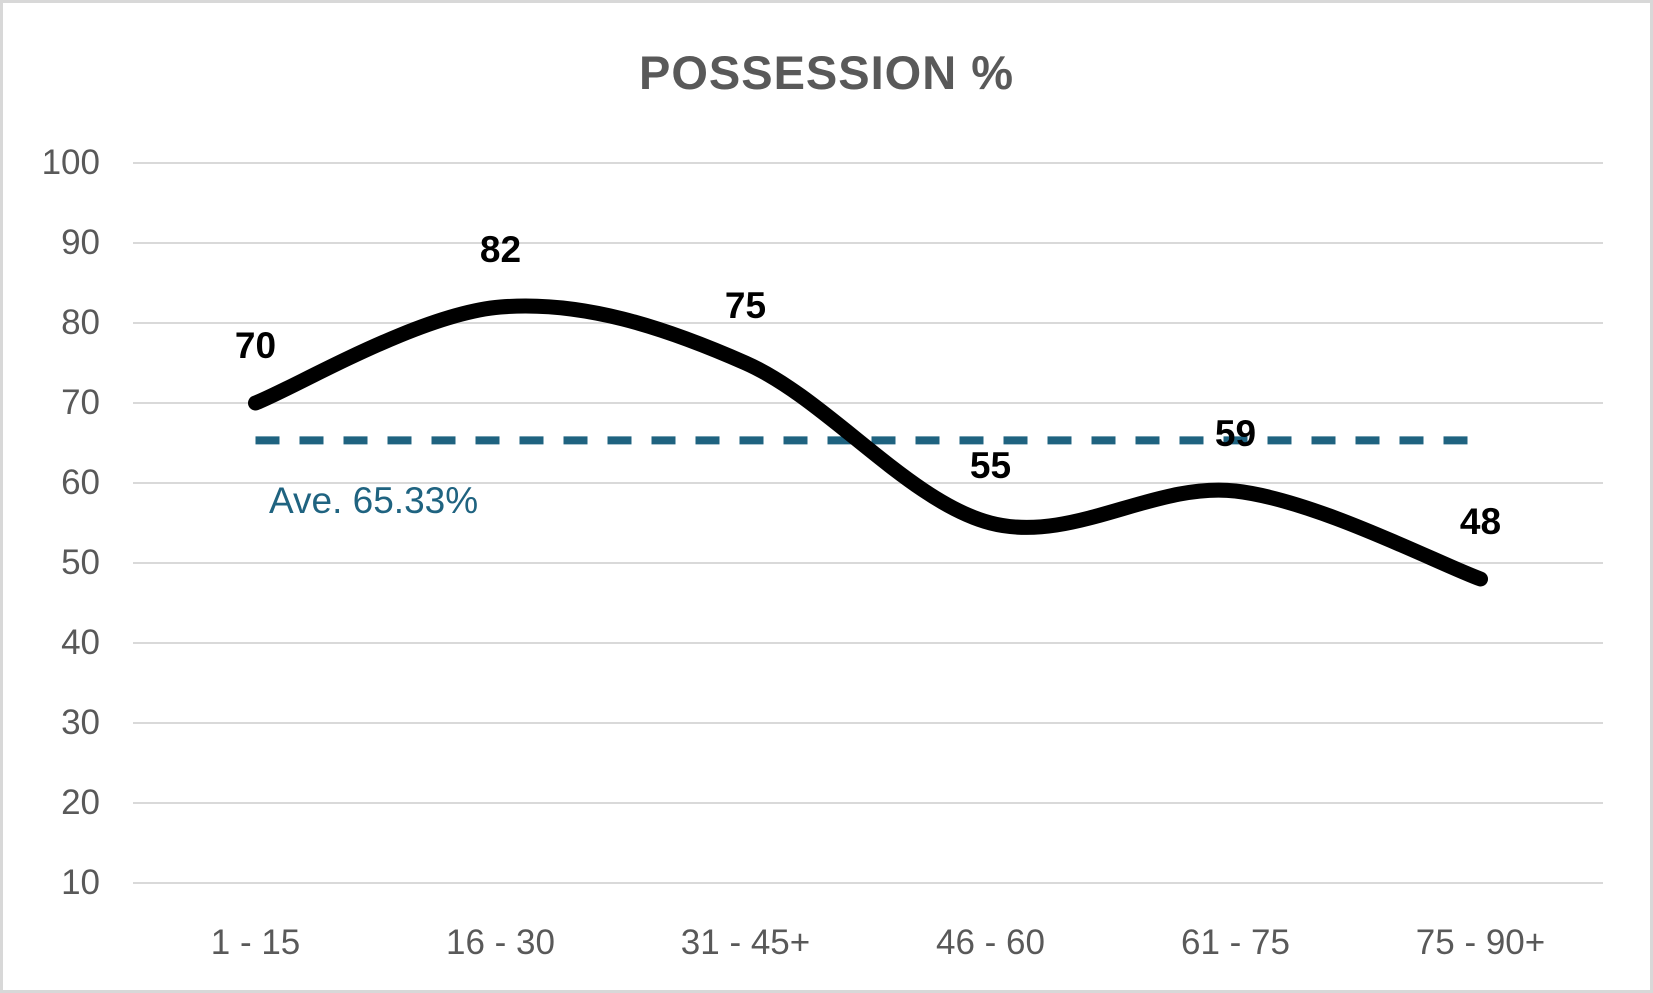 The height and width of the screenshot is (993, 1653). Describe the element at coordinates (826, 72) in the screenshot. I see `chart-title: POSSESSION %` at that location.